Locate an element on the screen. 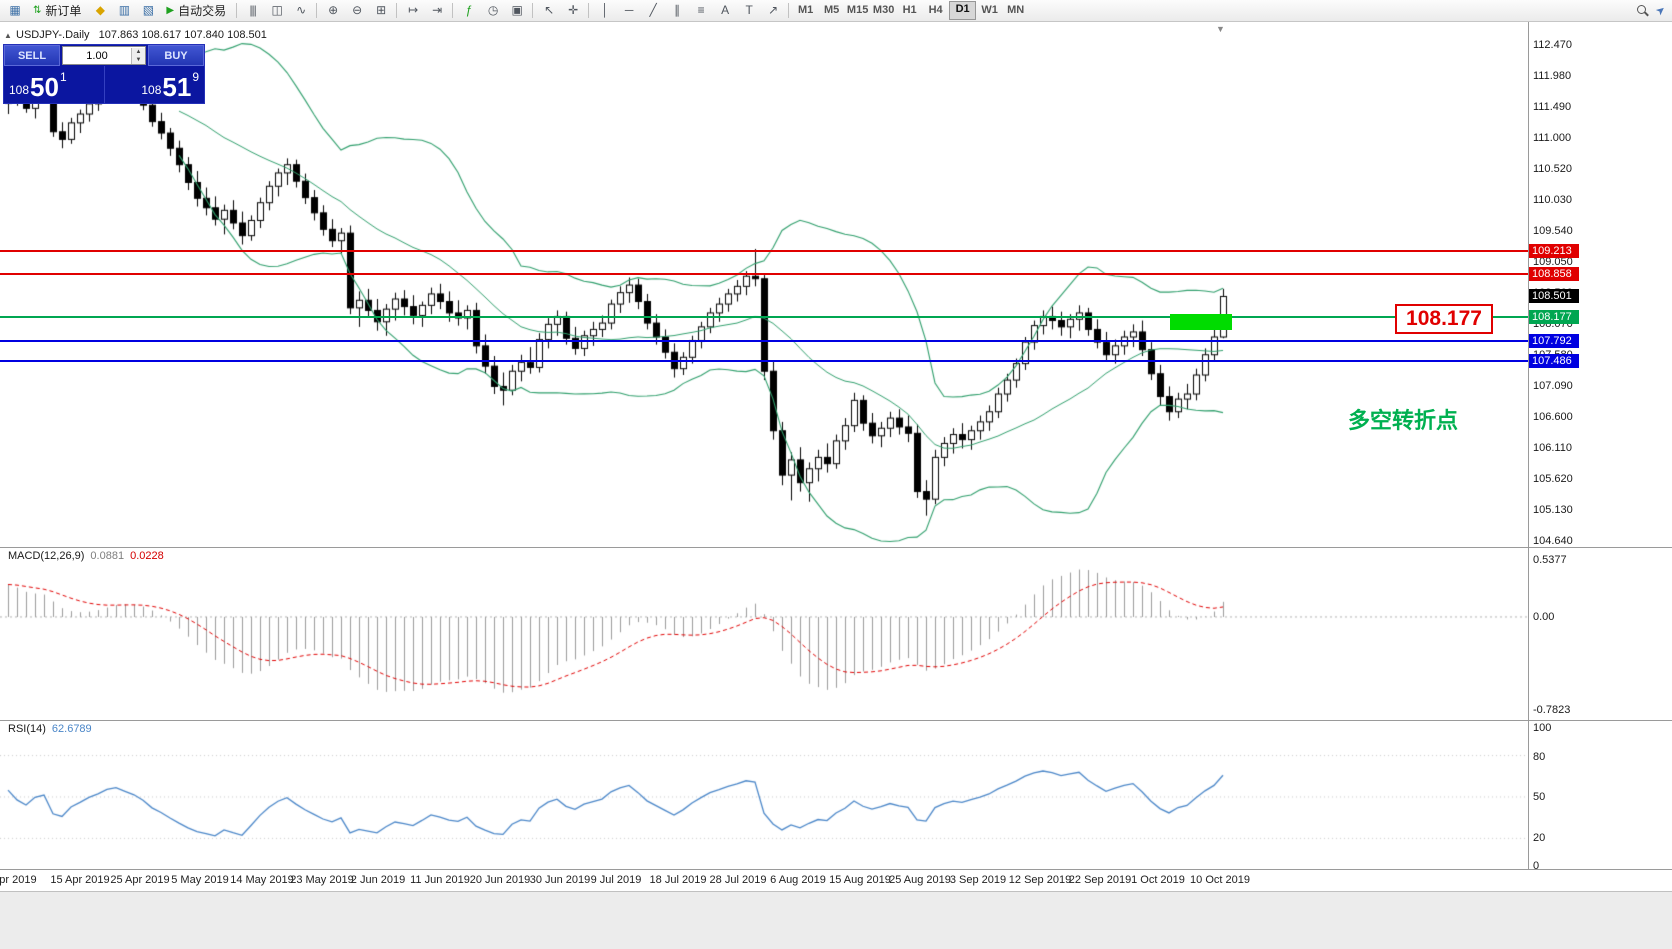  arrows-icon: ↗ is located at coordinates (773, 9).